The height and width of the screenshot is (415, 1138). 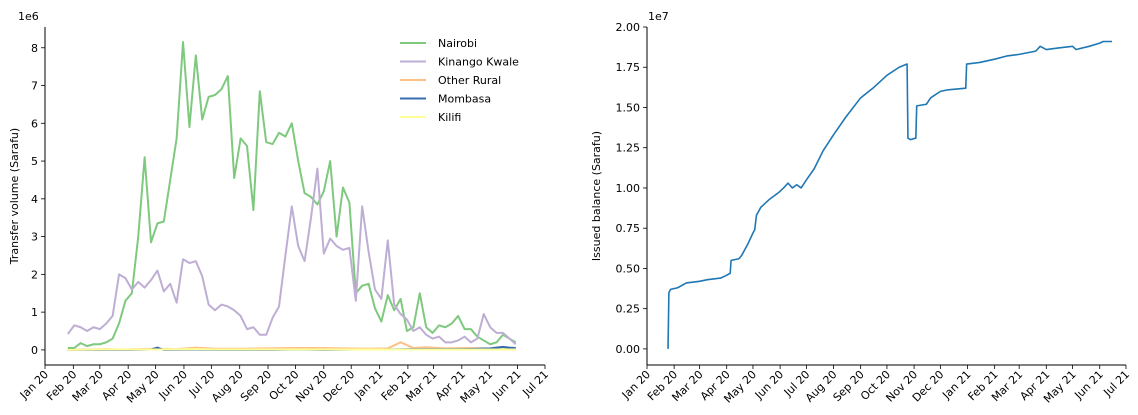 I want to click on y-axis-label: Issued balance (Sarafu), so click(x=596, y=196).